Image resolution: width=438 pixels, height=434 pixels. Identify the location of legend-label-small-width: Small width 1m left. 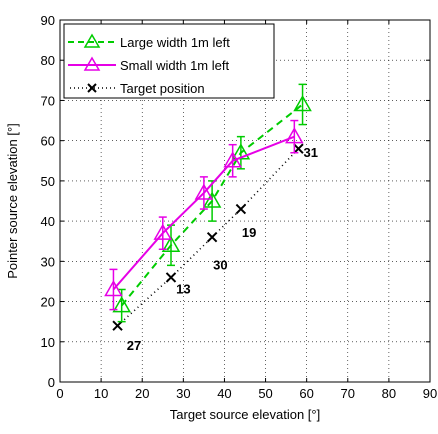
(174, 65).